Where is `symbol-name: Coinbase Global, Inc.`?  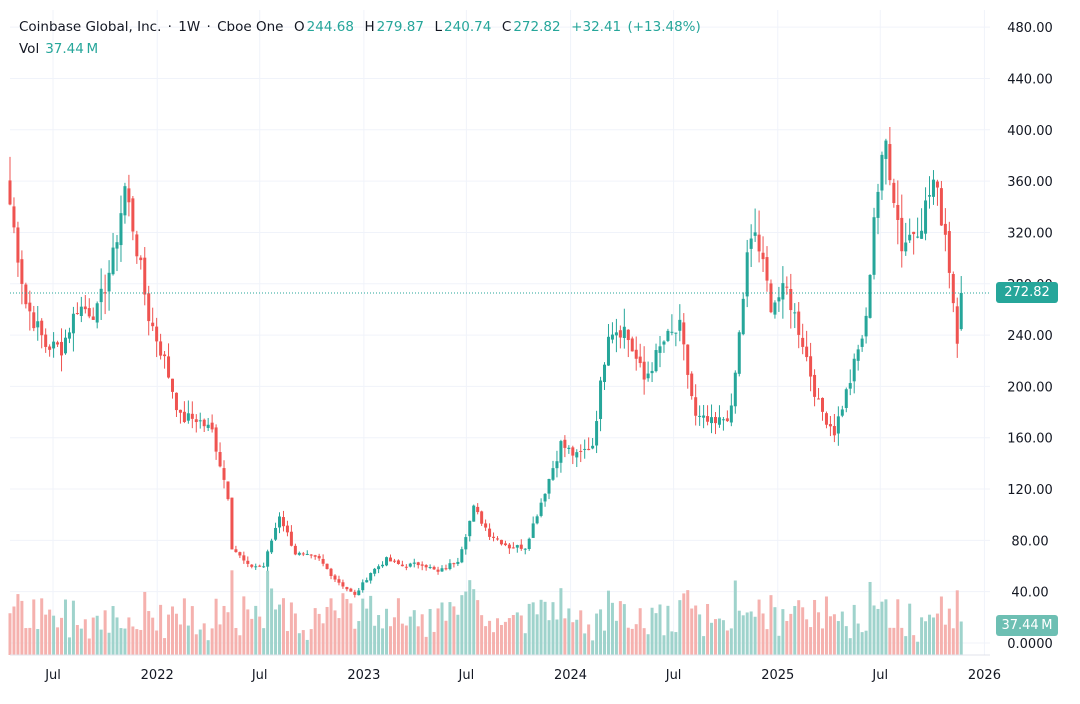 symbol-name: Coinbase Global, Inc. is located at coordinates (90, 27).